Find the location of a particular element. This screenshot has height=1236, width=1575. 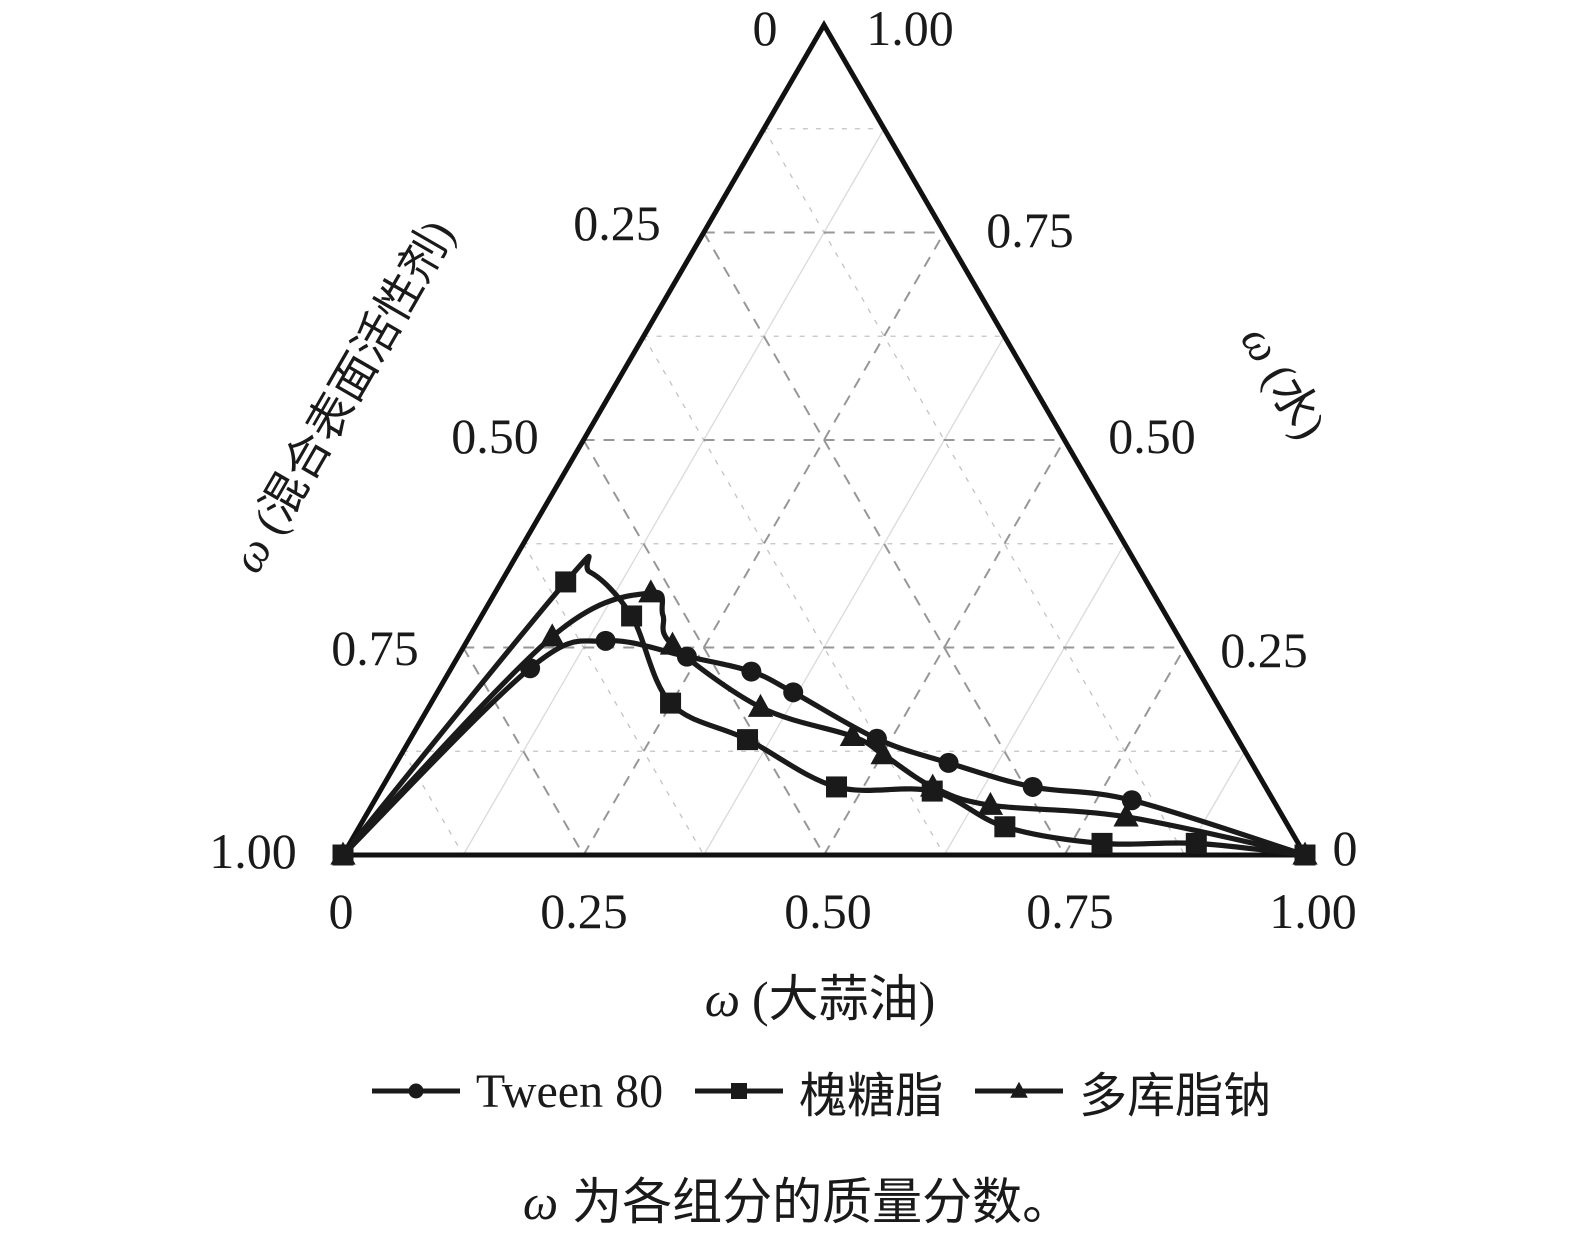

left-axis-tick-3: 0.75 is located at coordinates (375, 648).